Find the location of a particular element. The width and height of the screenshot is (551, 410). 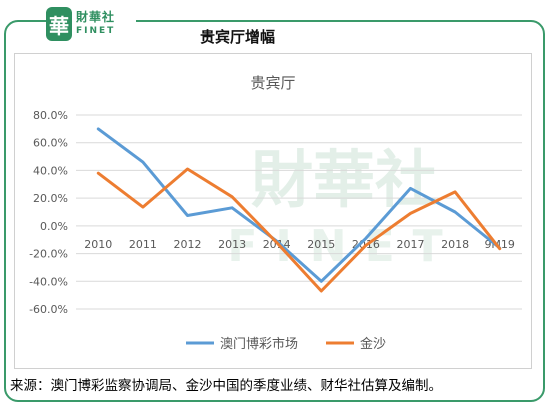

x-tick-label: 2018 is located at coordinates (455, 244).